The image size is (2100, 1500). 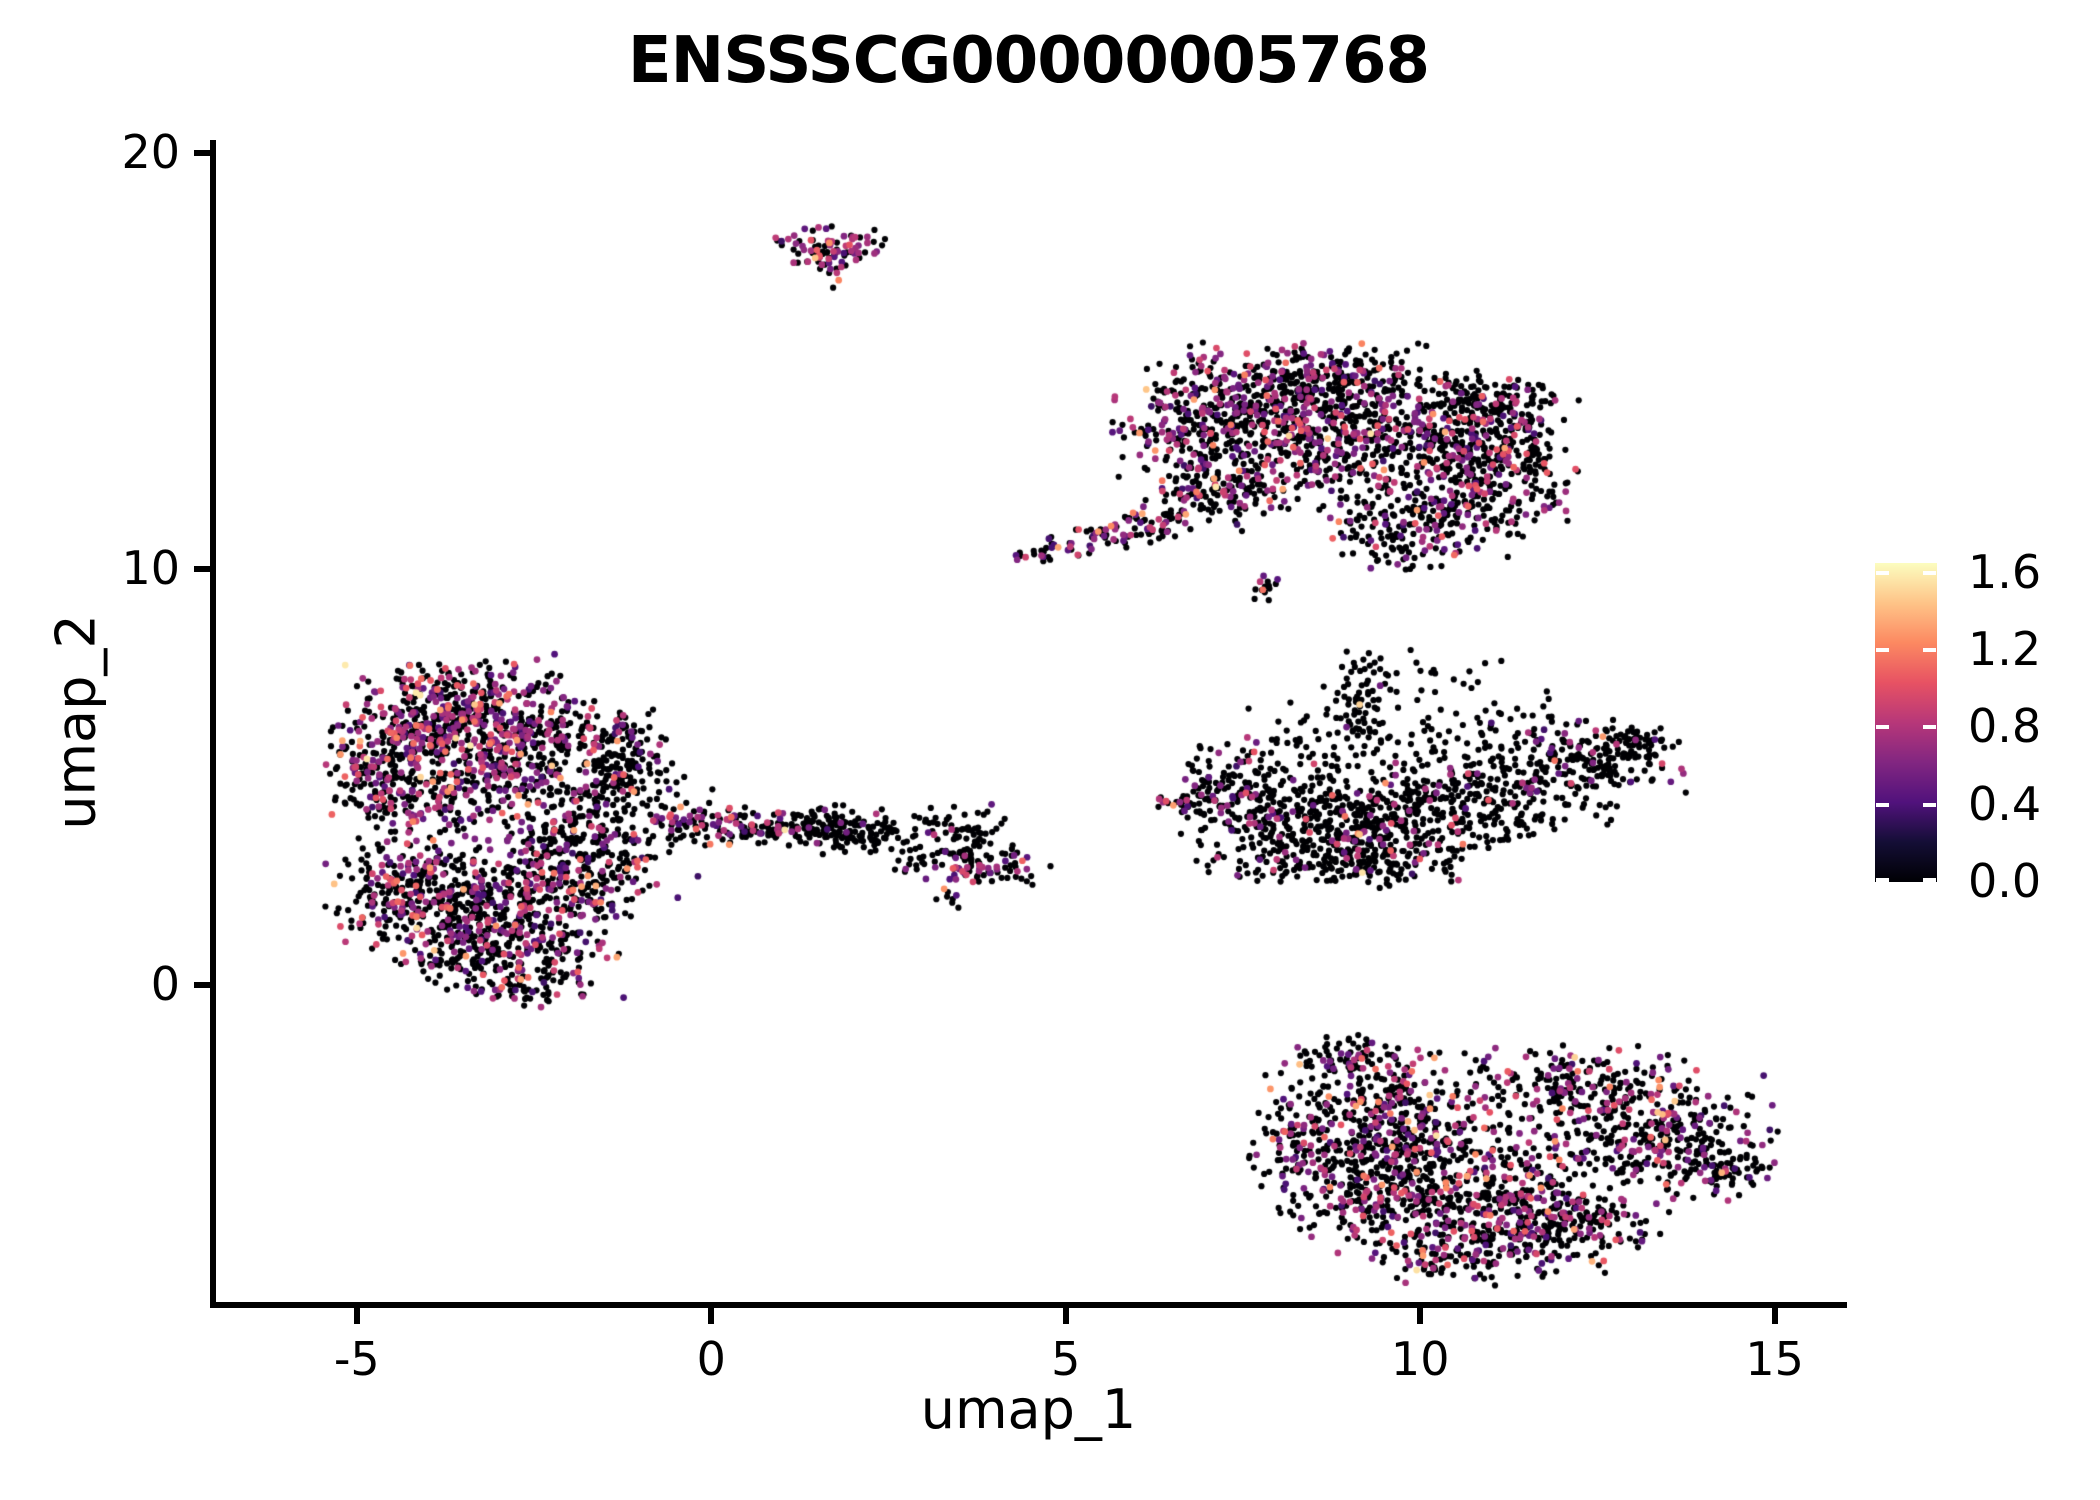 I want to click on chart-title: ENSSSCG00000005768, so click(x=1028, y=61).